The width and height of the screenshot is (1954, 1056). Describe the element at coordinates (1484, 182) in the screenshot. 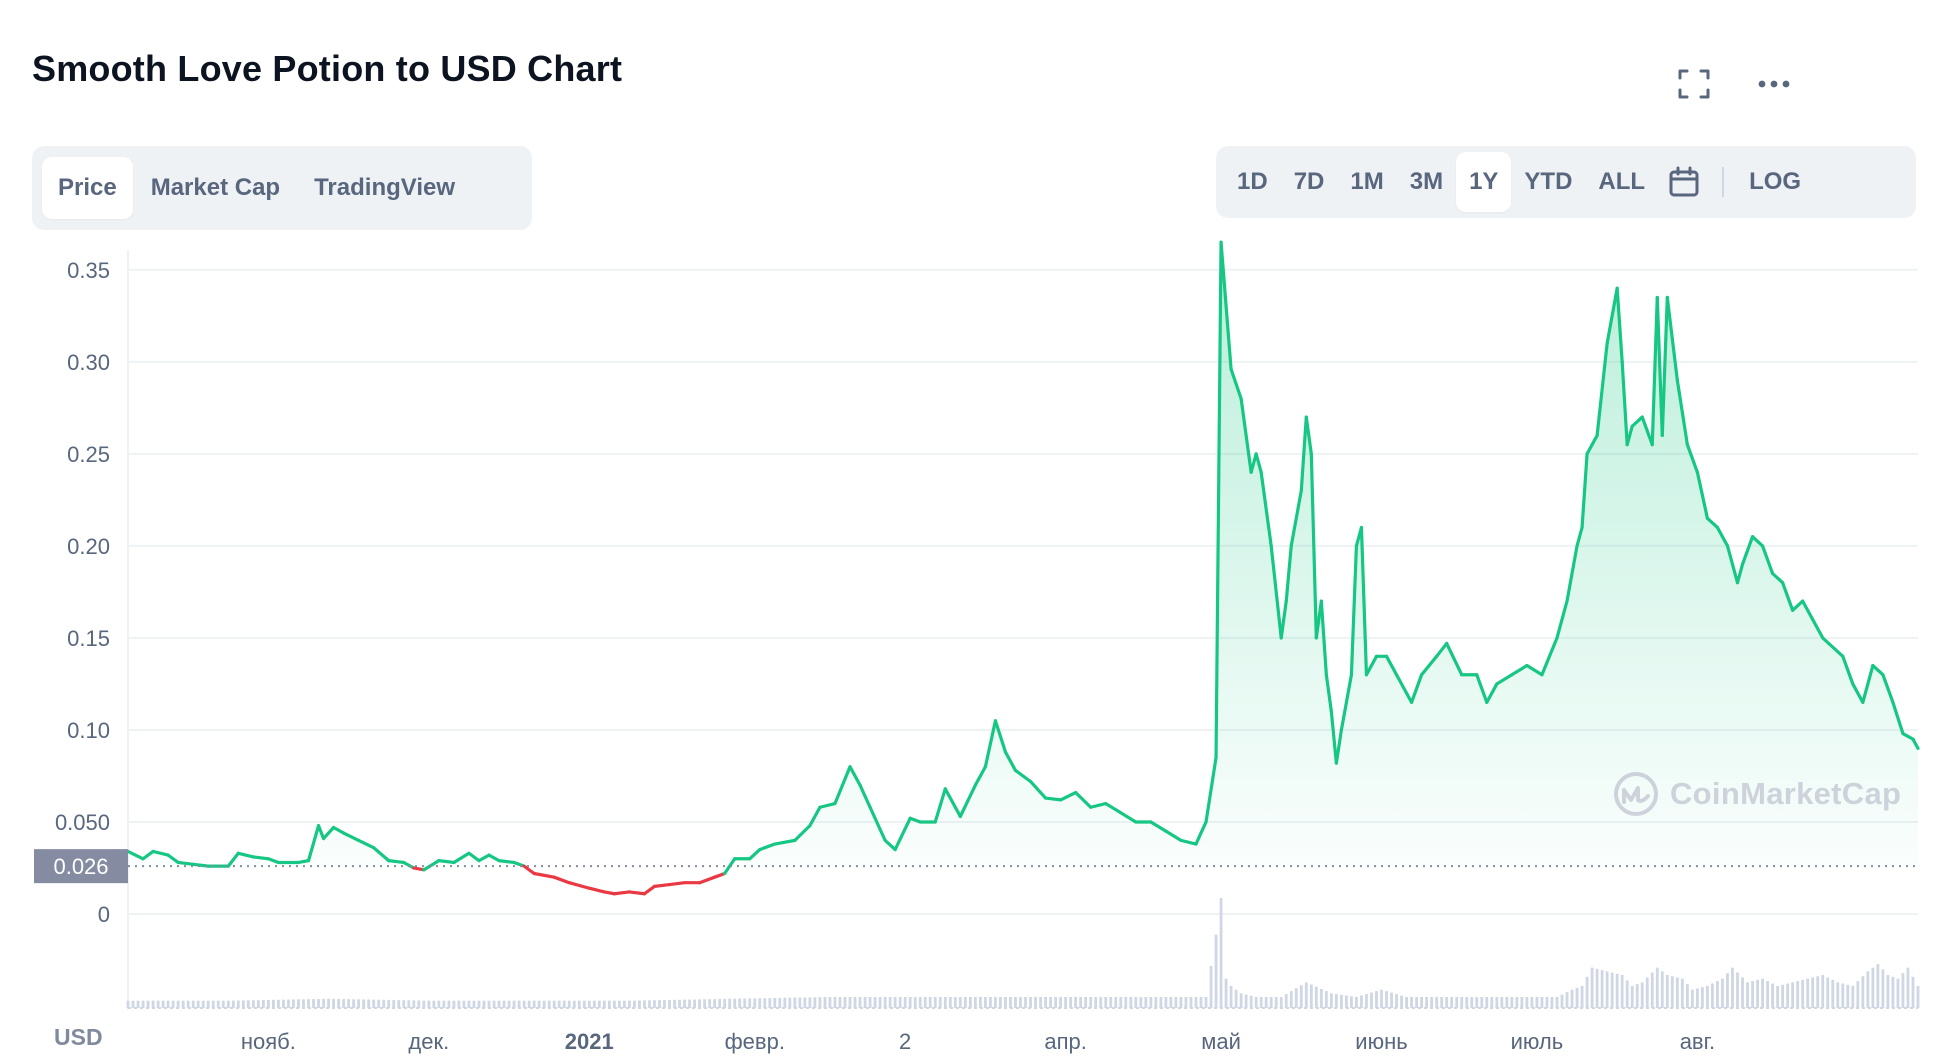

I see `range-1y: 1Y` at that location.